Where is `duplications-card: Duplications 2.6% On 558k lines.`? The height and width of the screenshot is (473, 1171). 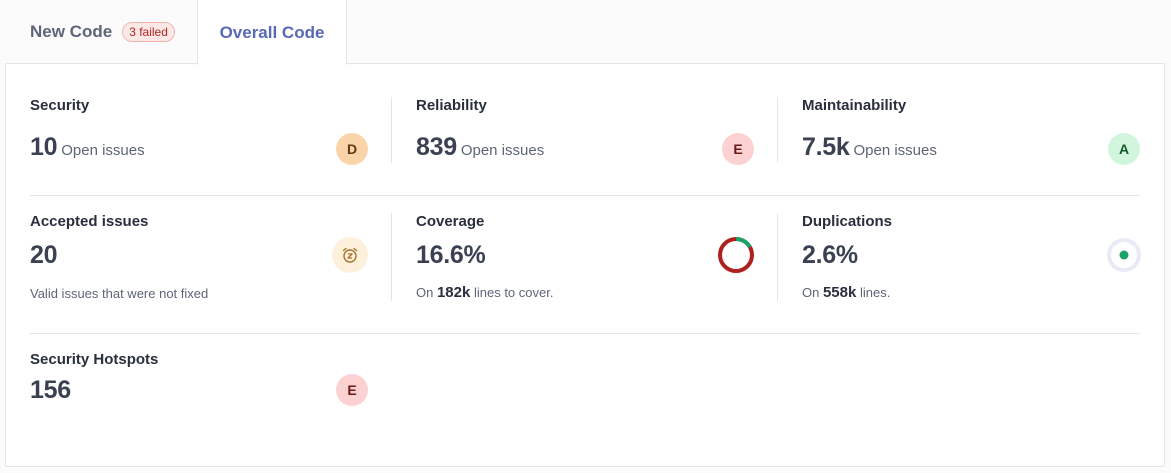 duplications-card: Duplications 2.6% On 558k lines. is located at coordinates (972, 259).